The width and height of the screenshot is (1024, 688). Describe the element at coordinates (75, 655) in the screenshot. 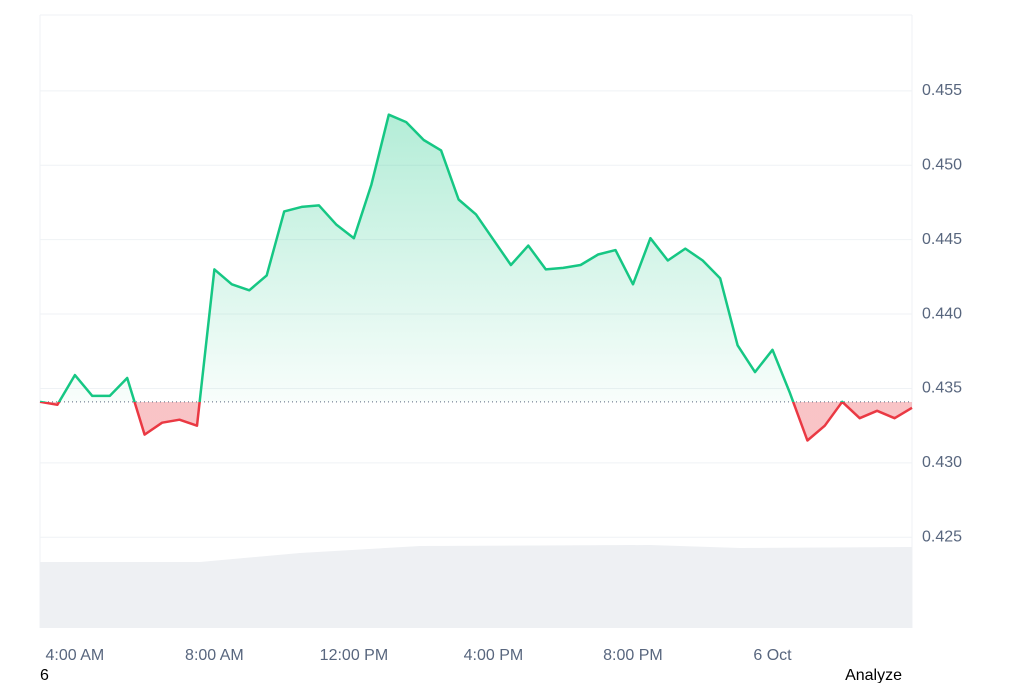

I see `x-tick-label: 4:00 AM` at that location.